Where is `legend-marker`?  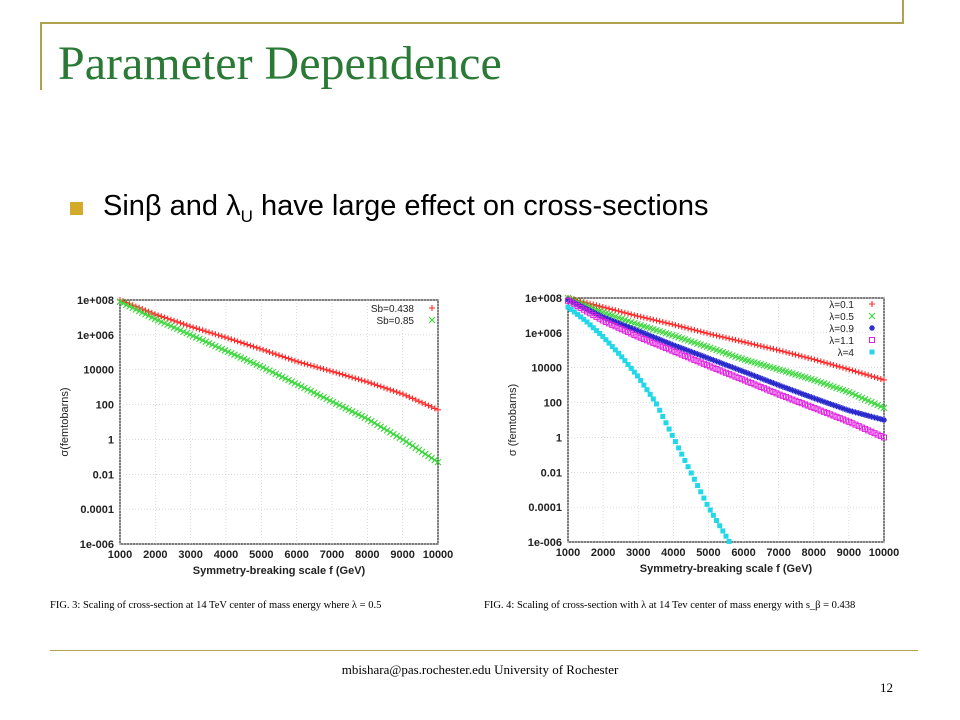 legend-marker is located at coordinates (872, 328).